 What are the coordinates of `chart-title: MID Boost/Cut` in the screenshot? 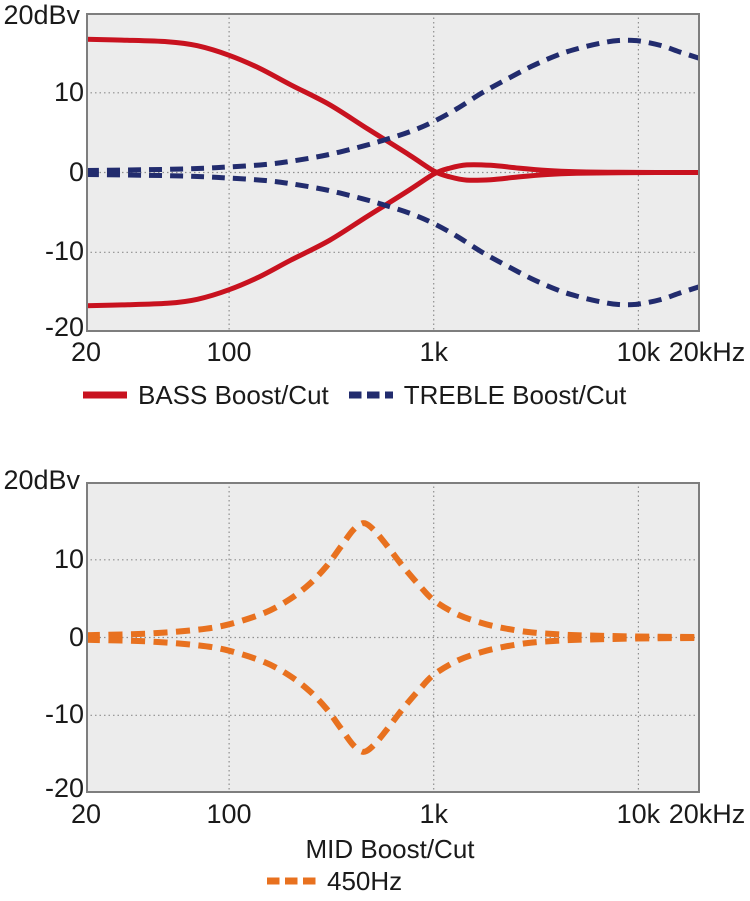 It's located at (390, 849).